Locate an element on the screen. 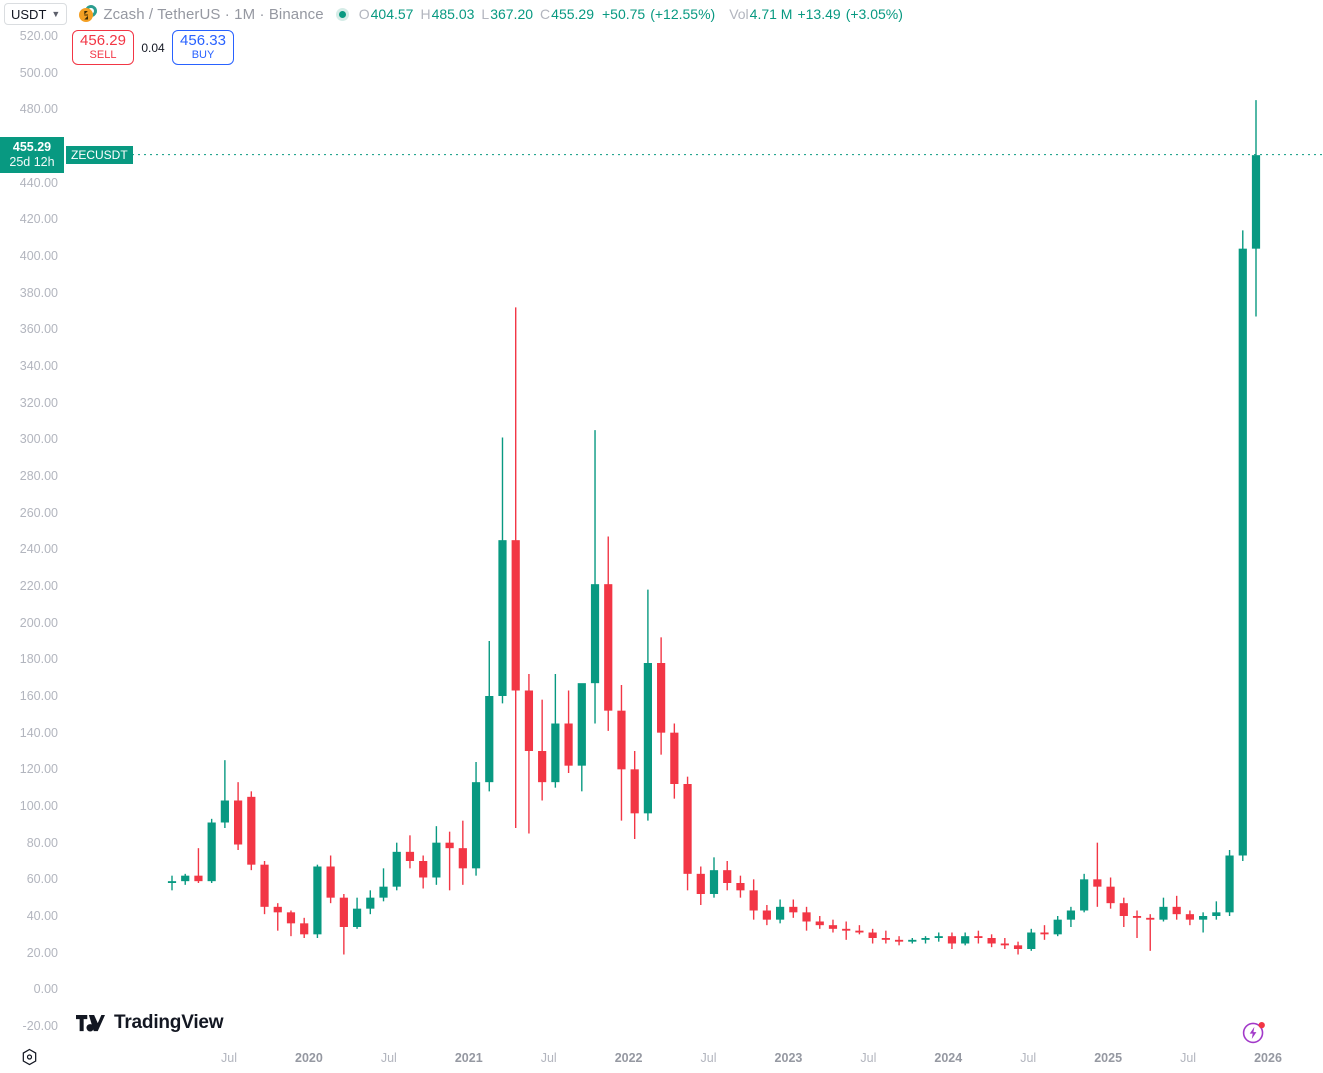 The image size is (1323, 1073). price-change-abs: +50.75 is located at coordinates (623, 14).